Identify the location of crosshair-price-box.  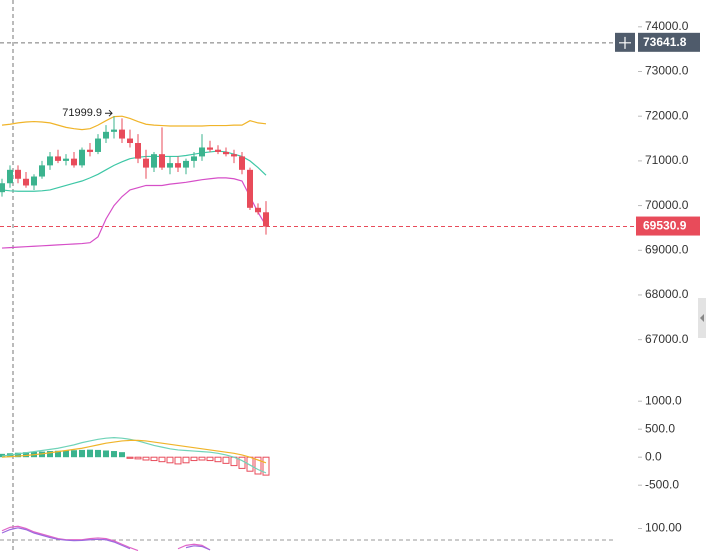
(669, 42).